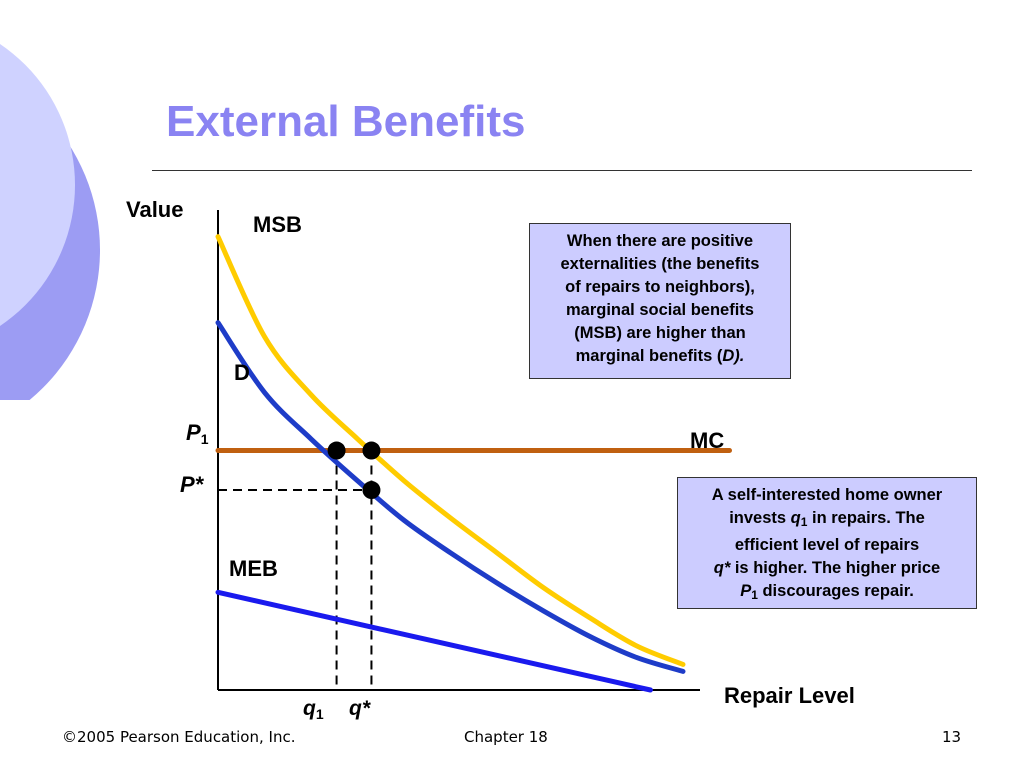 The height and width of the screenshot is (768, 1024). What do you see at coordinates (827, 568) in the screenshot?
I see `note-line: q* is higher. The higher price` at bounding box center [827, 568].